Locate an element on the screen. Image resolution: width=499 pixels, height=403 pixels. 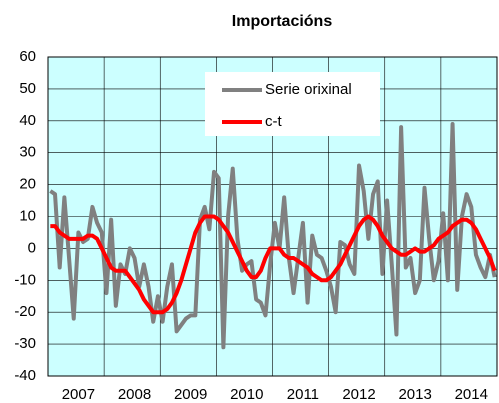
chart-title: Importacións is located at coordinates (282, 21).